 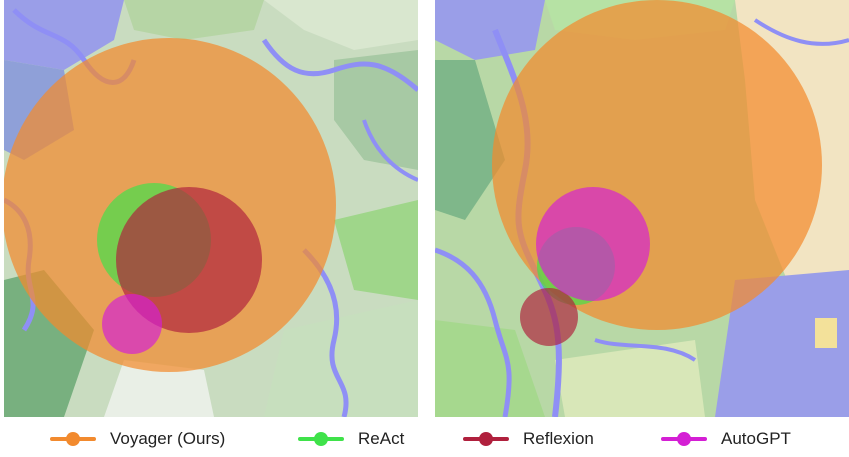 What do you see at coordinates (381, 438) in the screenshot?
I see `legend-label-react: ReAct` at bounding box center [381, 438].